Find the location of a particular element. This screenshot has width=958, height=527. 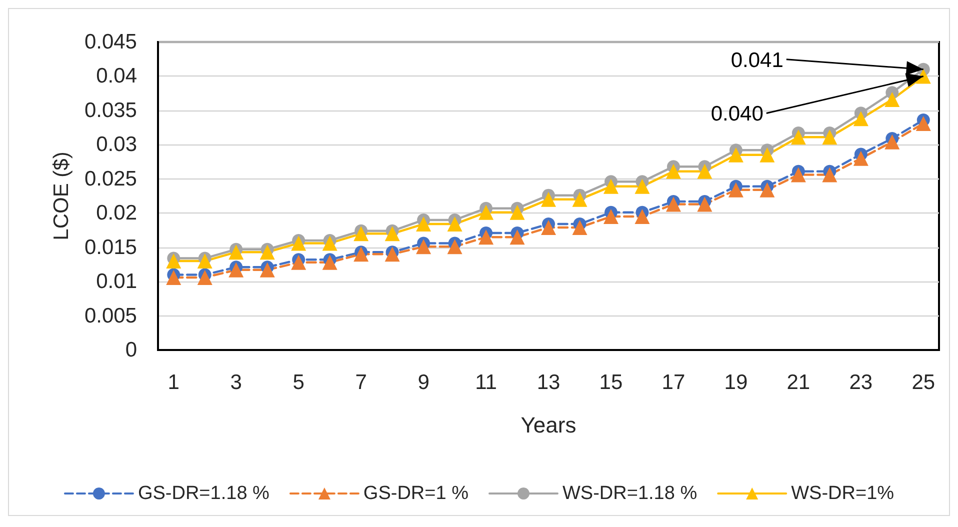

x-tick-label: 15 is located at coordinates (611, 382).